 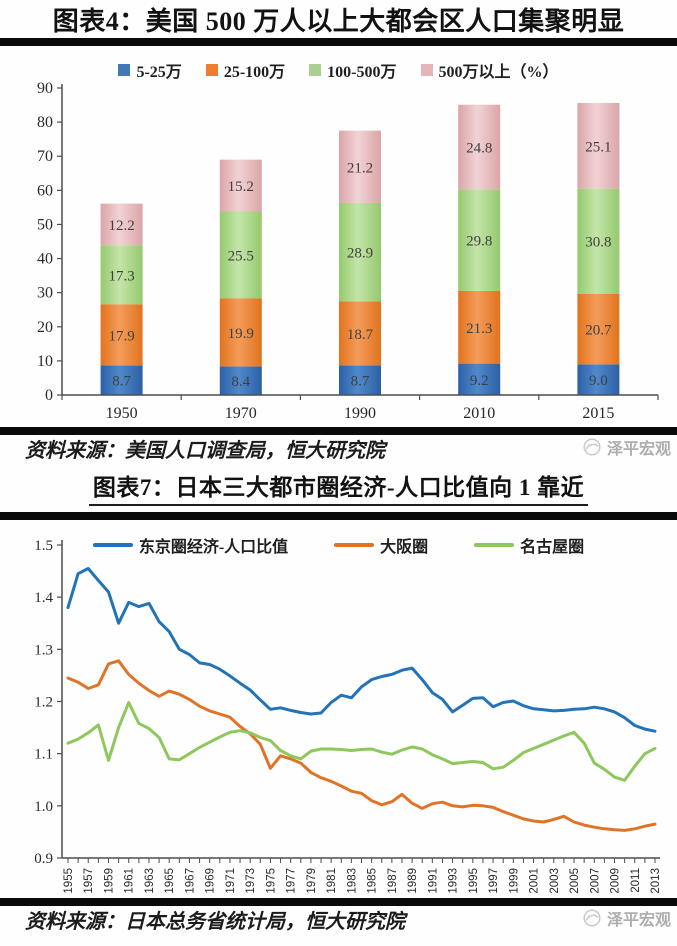 What do you see at coordinates (45, 293) in the screenshot?
I see `y-tick-label: 30` at bounding box center [45, 293].